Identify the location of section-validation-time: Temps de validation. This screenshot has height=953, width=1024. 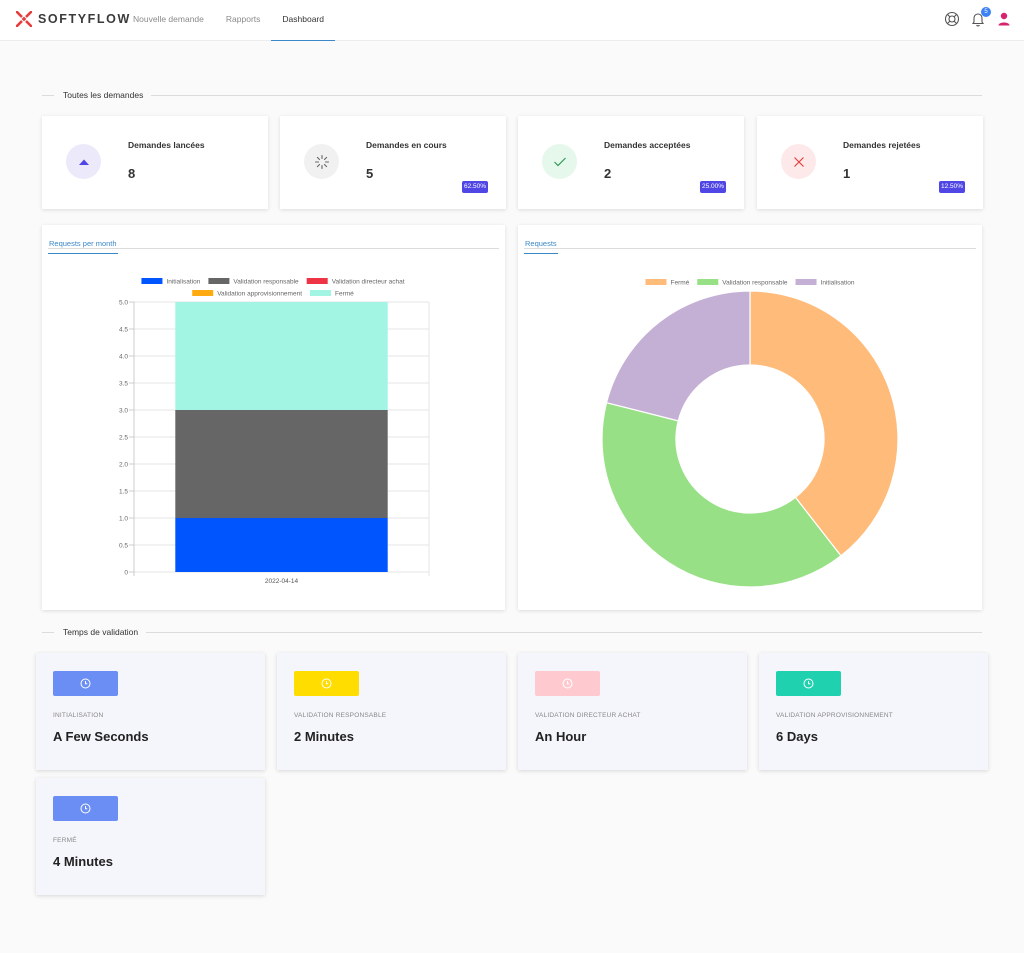
(512, 632).